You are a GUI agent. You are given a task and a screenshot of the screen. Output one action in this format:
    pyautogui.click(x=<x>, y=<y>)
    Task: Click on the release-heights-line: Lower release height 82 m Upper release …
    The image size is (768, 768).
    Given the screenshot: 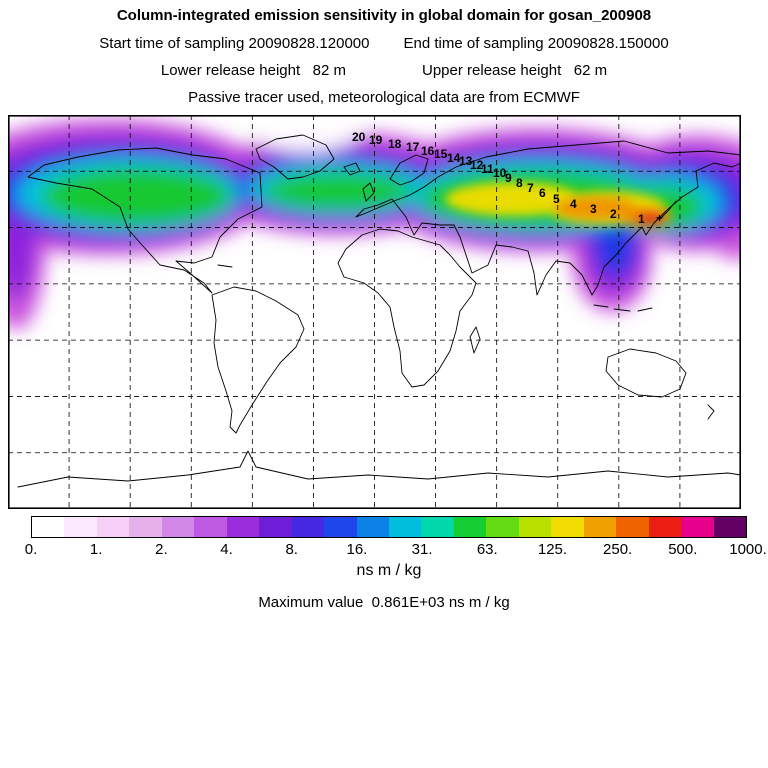 What is the action you would take?
    pyautogui.click(x=384, y=70)
    